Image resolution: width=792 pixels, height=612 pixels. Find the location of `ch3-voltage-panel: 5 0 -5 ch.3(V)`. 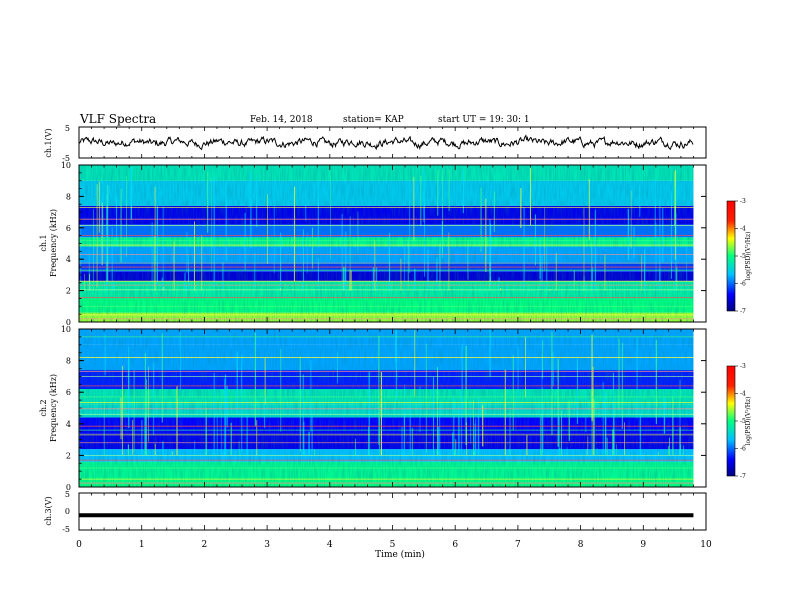

ch3-voltage-panel: 5 0 -5 ch.3(V) is located at coordinates (375, 512).